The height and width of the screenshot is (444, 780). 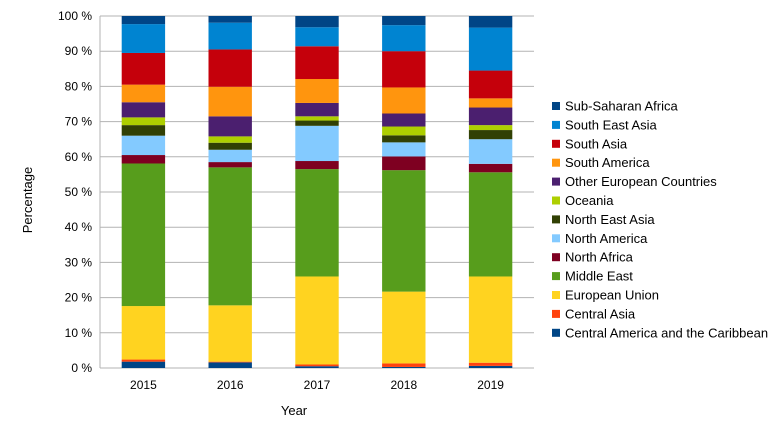 What do you see at coordinates (79, 51) in the screenshot?
I see `y-tick-label: 90 %` at bounding box center [79, 51].